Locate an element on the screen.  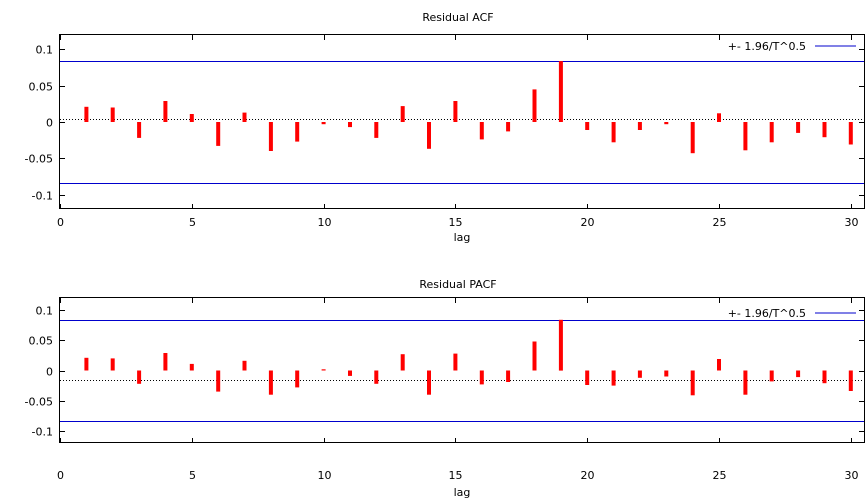
pacf-x-axis-label: lag is located at coordinates (462, 492).